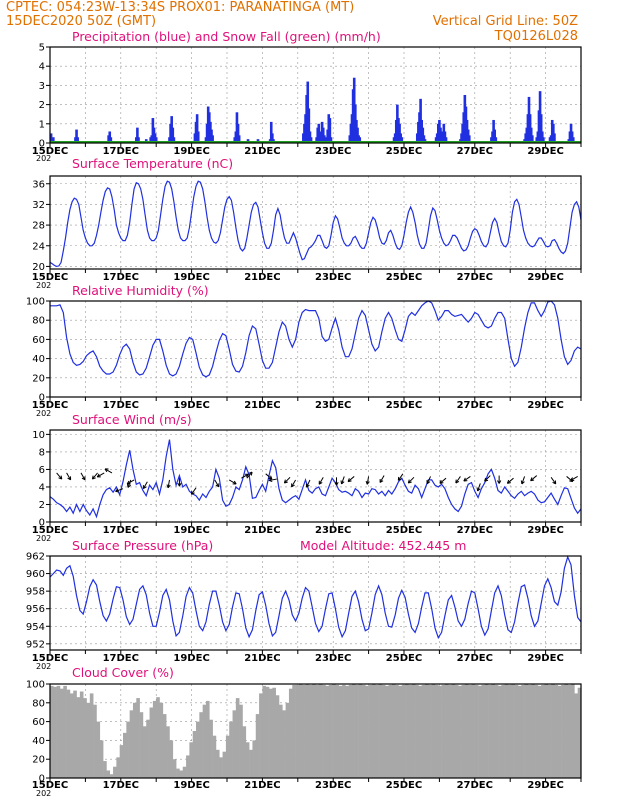 This screenshot has height=800, width=618. Describe the element at coordinates (42, 86) in the screenshot. I see `precipitation-ytick-label: 3` at that location.